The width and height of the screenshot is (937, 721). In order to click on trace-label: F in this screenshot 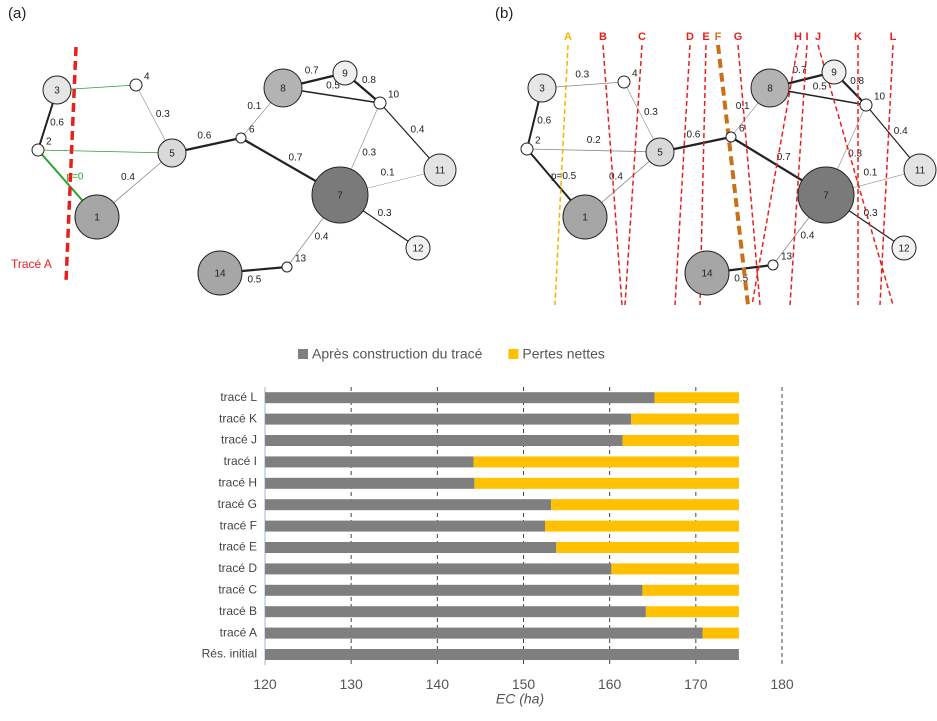, I will do `click(718, 37)`.